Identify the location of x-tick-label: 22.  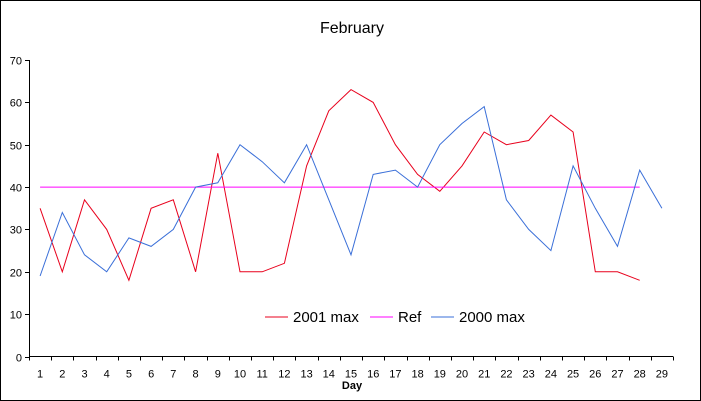
(506, 375).